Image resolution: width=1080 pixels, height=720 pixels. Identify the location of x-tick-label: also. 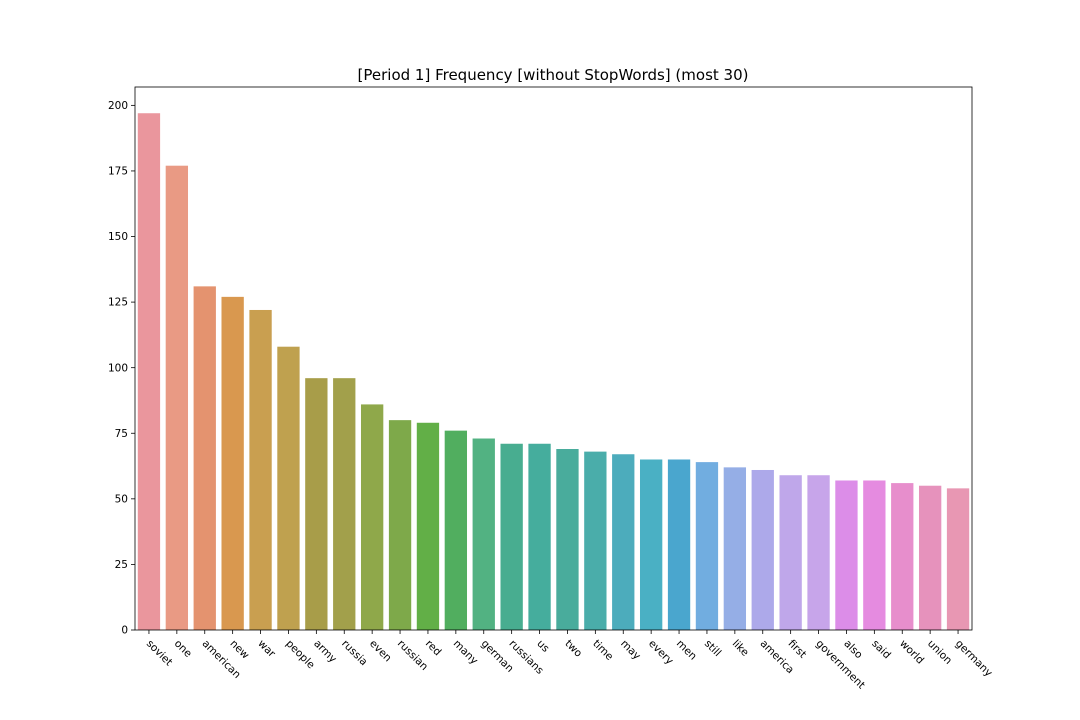
(853, 650).